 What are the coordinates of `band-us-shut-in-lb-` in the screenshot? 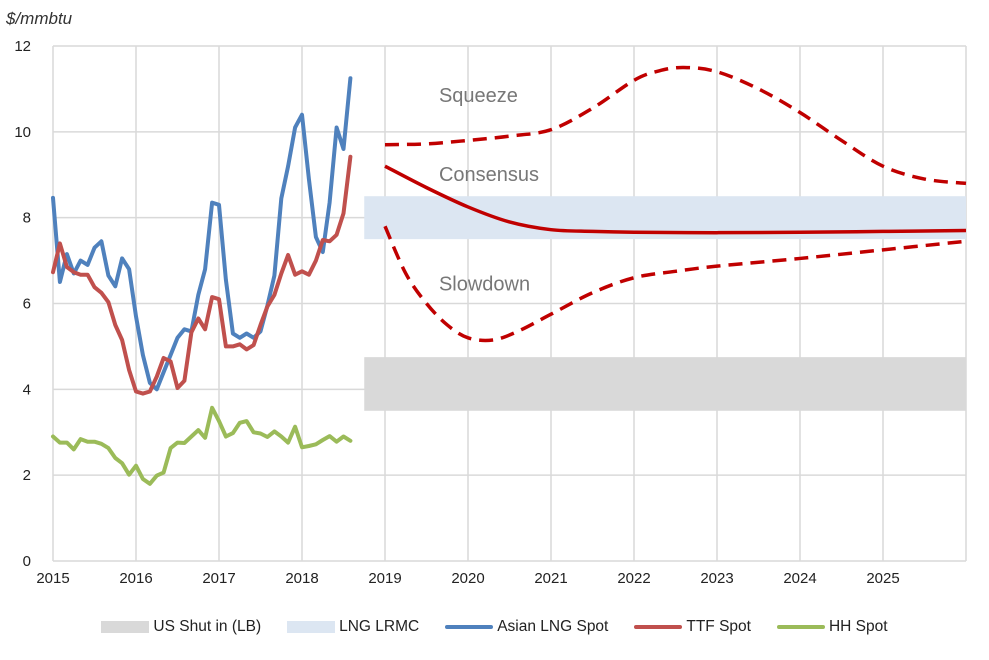 It's located at (665, 384).